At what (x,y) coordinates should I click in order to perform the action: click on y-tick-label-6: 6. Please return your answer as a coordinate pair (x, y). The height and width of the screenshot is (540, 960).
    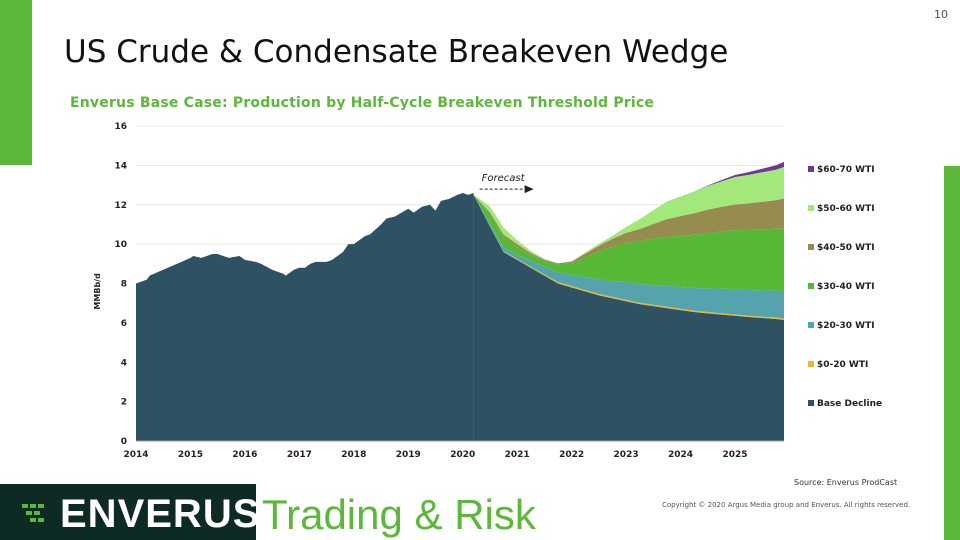
    Looking at the image, I should click on (124, 324).